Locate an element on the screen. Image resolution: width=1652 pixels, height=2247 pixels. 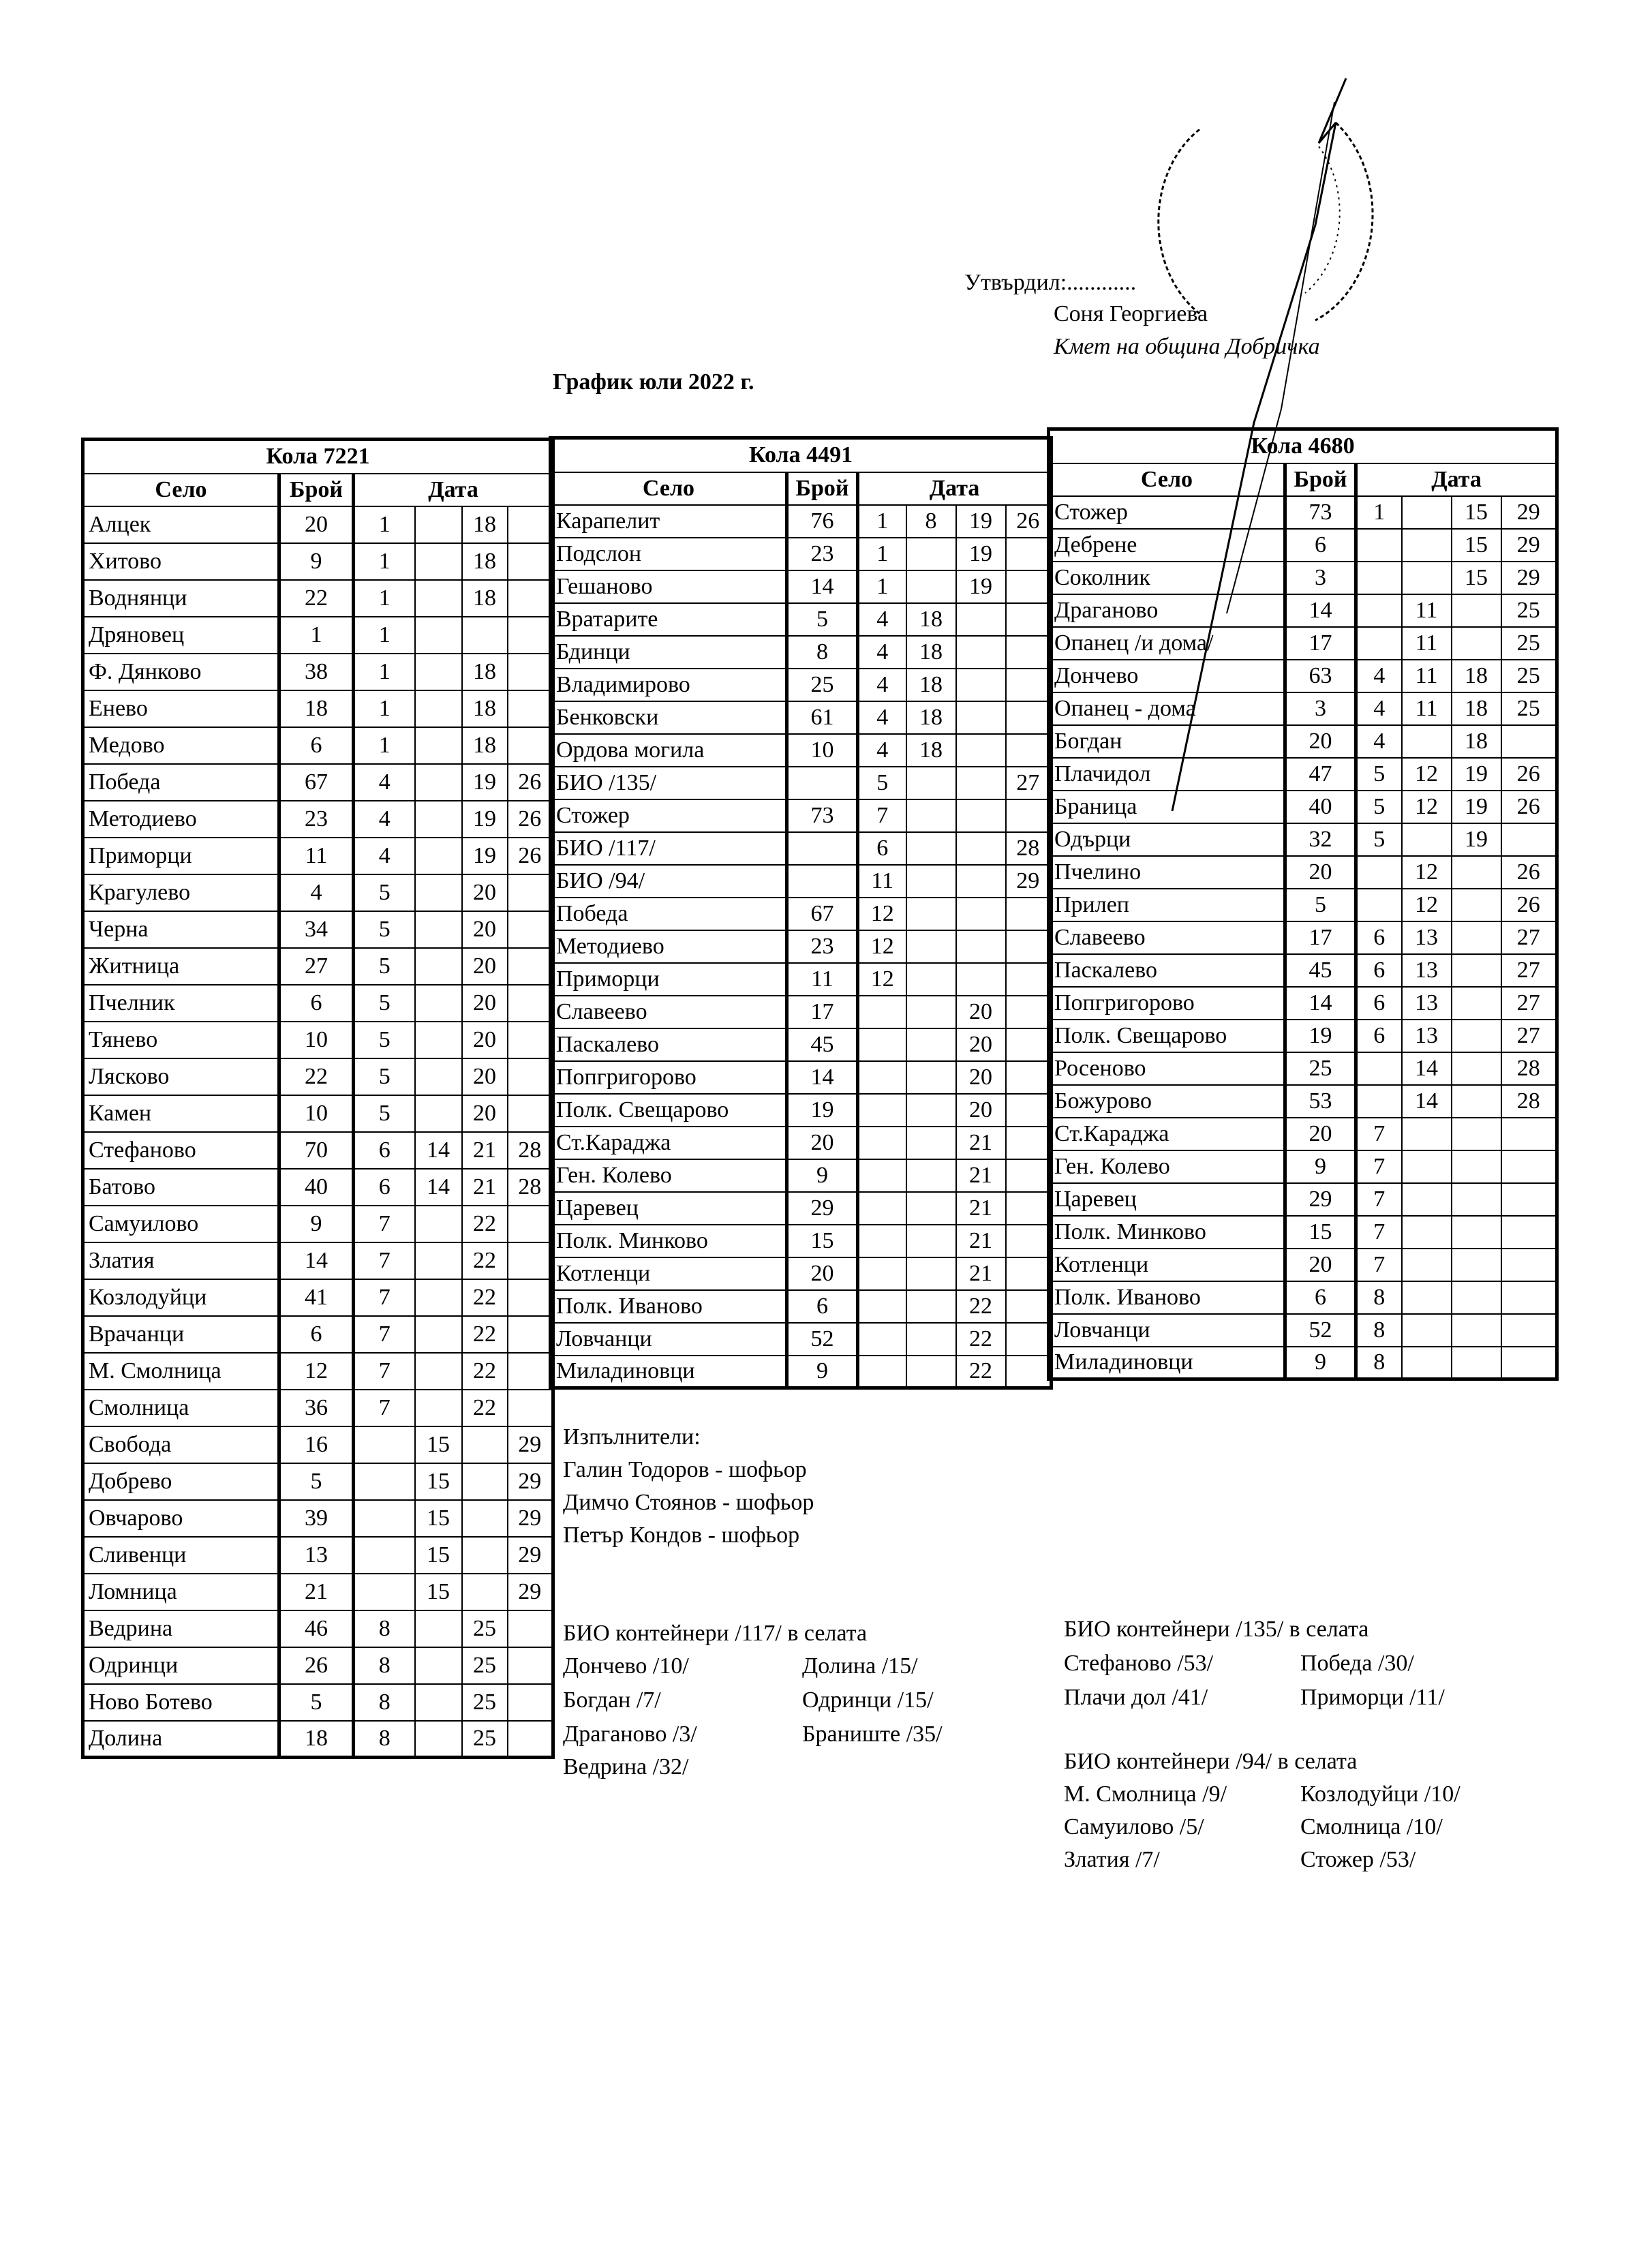
date-cell: 19 is located at coordinates (1476, 773).